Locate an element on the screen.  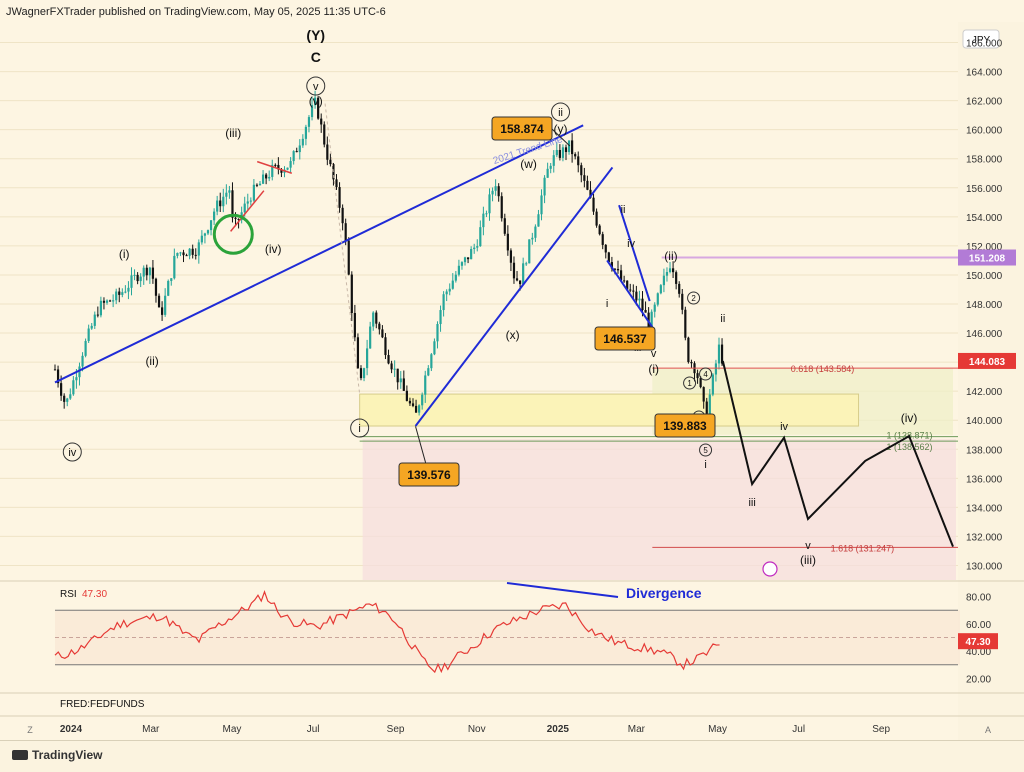
x-tick: 2025 is located at coordinates (558, 729).